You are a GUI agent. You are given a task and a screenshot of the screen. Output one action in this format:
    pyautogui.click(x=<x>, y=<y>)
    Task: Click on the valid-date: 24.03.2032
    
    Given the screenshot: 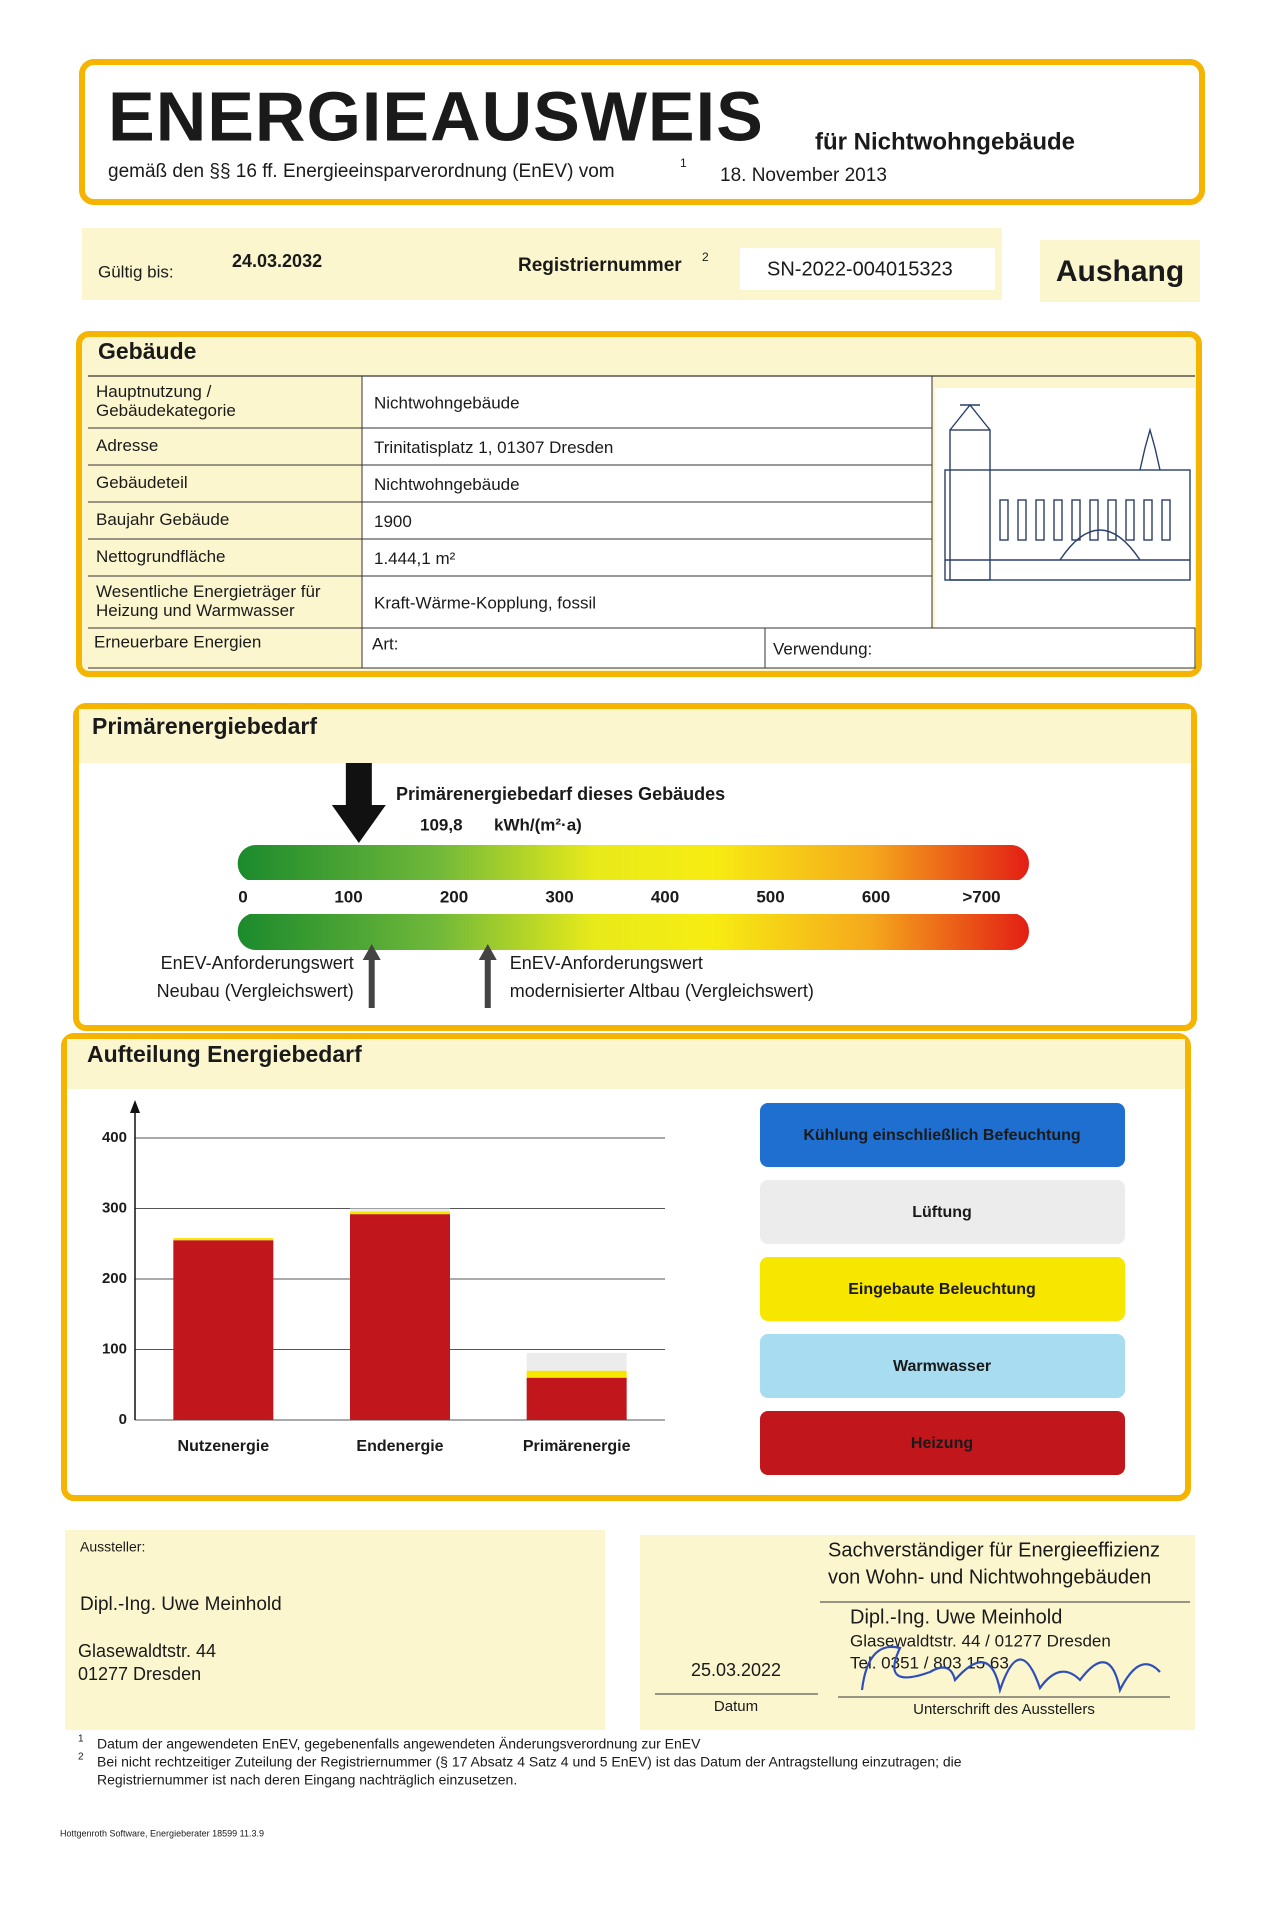 What is the action you would take?
    pyautogui.click(x=277, y=261)
    